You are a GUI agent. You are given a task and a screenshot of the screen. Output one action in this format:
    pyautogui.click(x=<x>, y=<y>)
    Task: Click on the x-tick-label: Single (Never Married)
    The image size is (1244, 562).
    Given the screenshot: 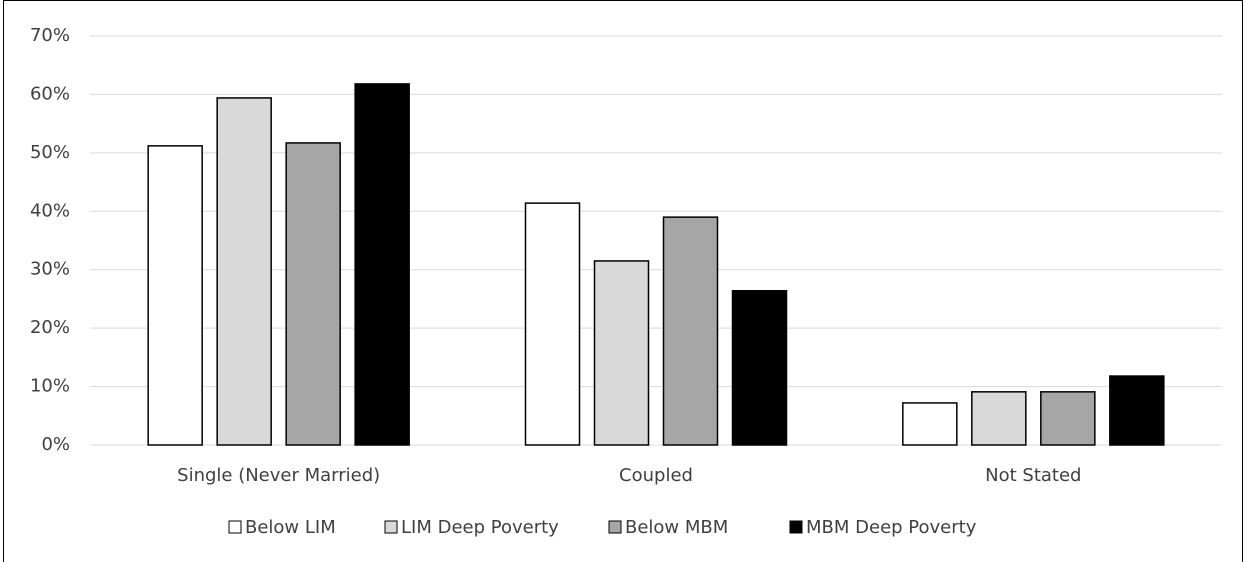 What is the action you would take?
    pyautogui.click(x=278, y=475)
    